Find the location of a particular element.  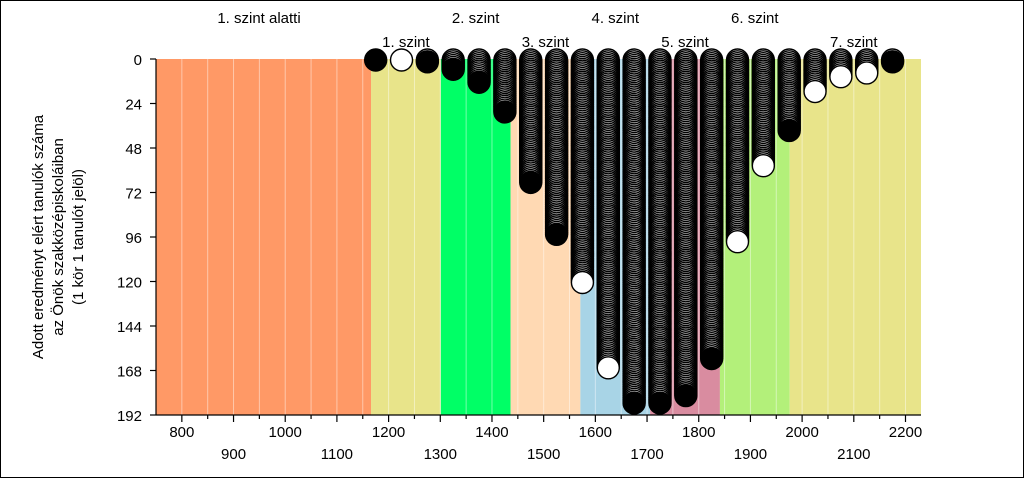

x-tick-label: 900 is located at coordinates (233, 454).